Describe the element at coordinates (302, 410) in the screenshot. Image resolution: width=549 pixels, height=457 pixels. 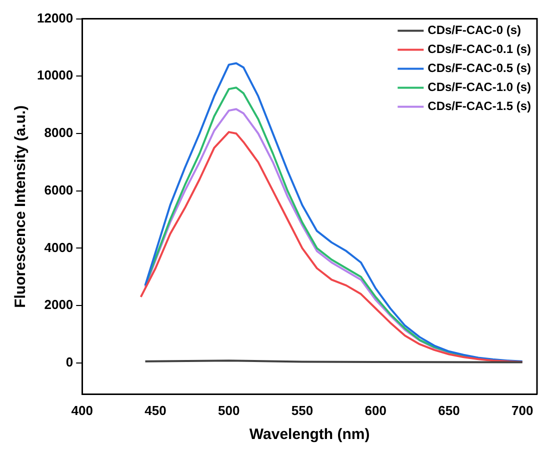
I see `x-tick-label: 550` at that location.